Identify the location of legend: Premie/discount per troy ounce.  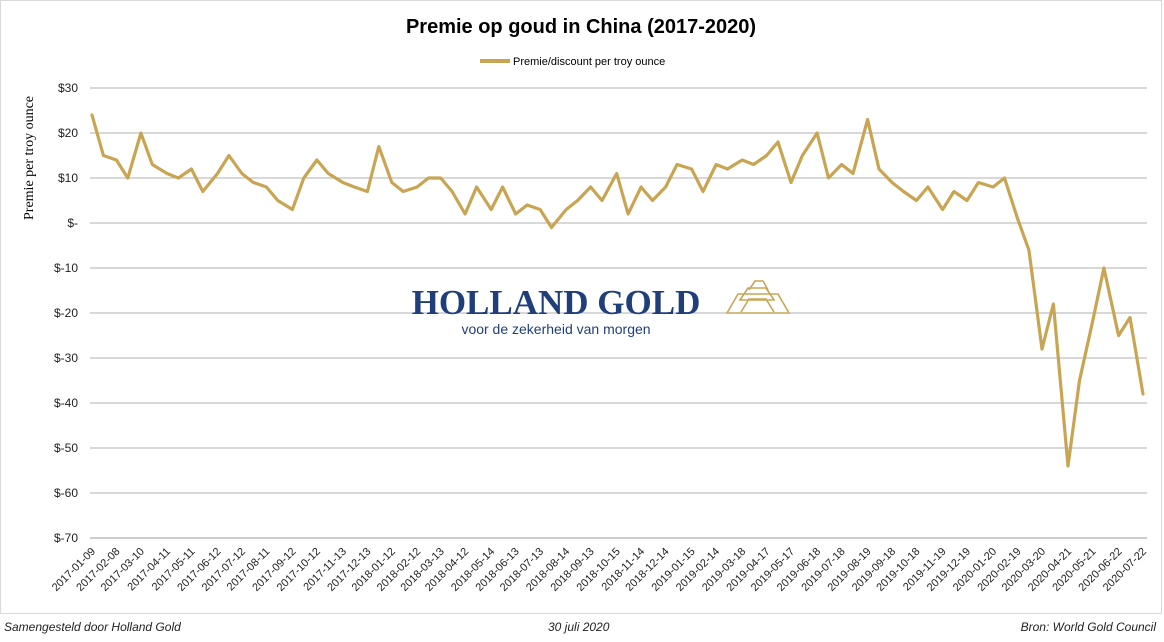
(572, 62).